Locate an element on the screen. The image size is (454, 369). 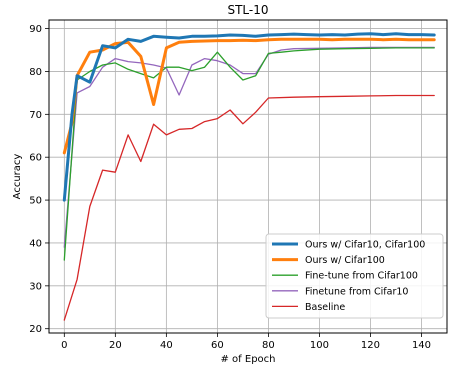
y-tick-label: 30 is located at coordinates (35, 286).